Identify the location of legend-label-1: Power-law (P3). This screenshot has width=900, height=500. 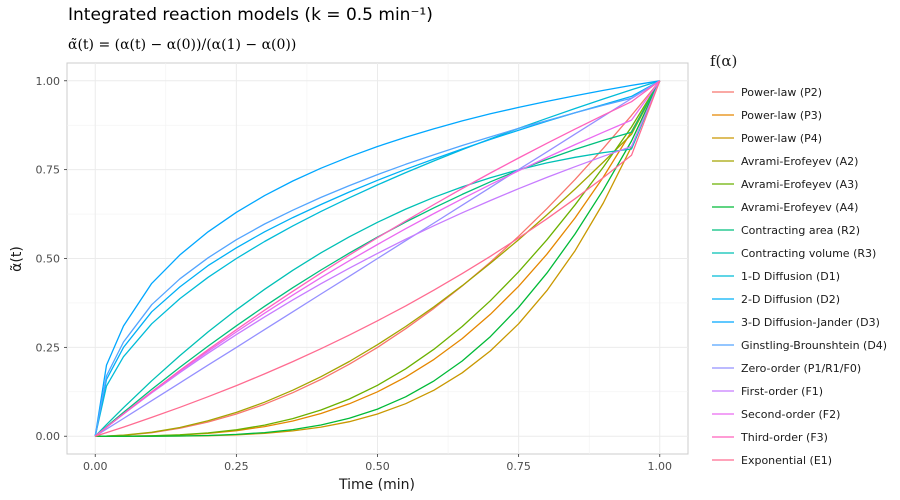
(781, 115).